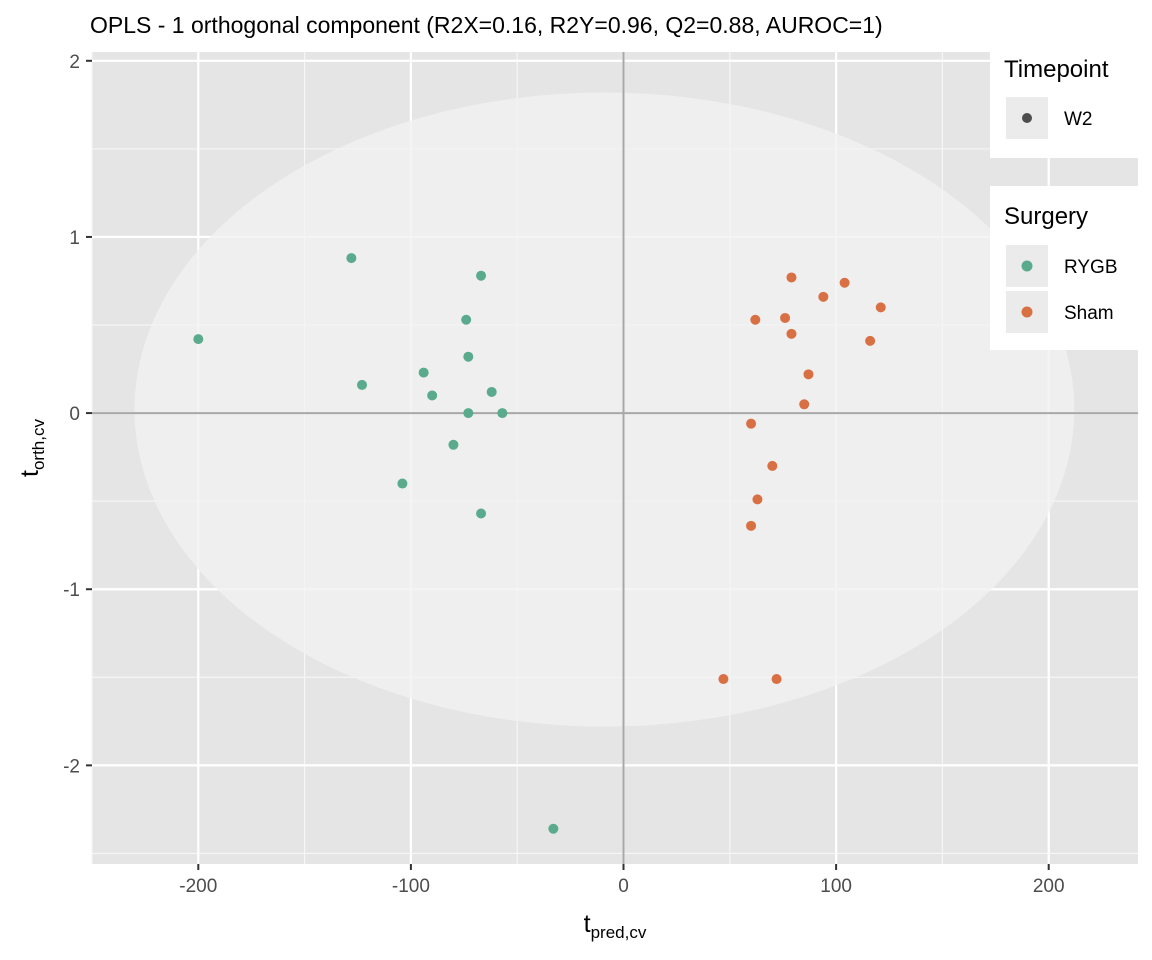  What do you see at coordinates (619, 932) in the screenshot?
I see `x-axis-title-sub: pred,cv` at bounding box center [619, 932].